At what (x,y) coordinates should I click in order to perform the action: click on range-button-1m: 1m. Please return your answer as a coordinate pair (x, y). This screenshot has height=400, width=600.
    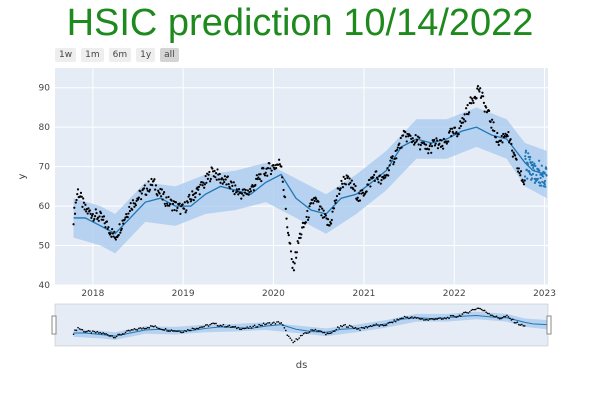
    Looking at the image, I should click on (92, 55).